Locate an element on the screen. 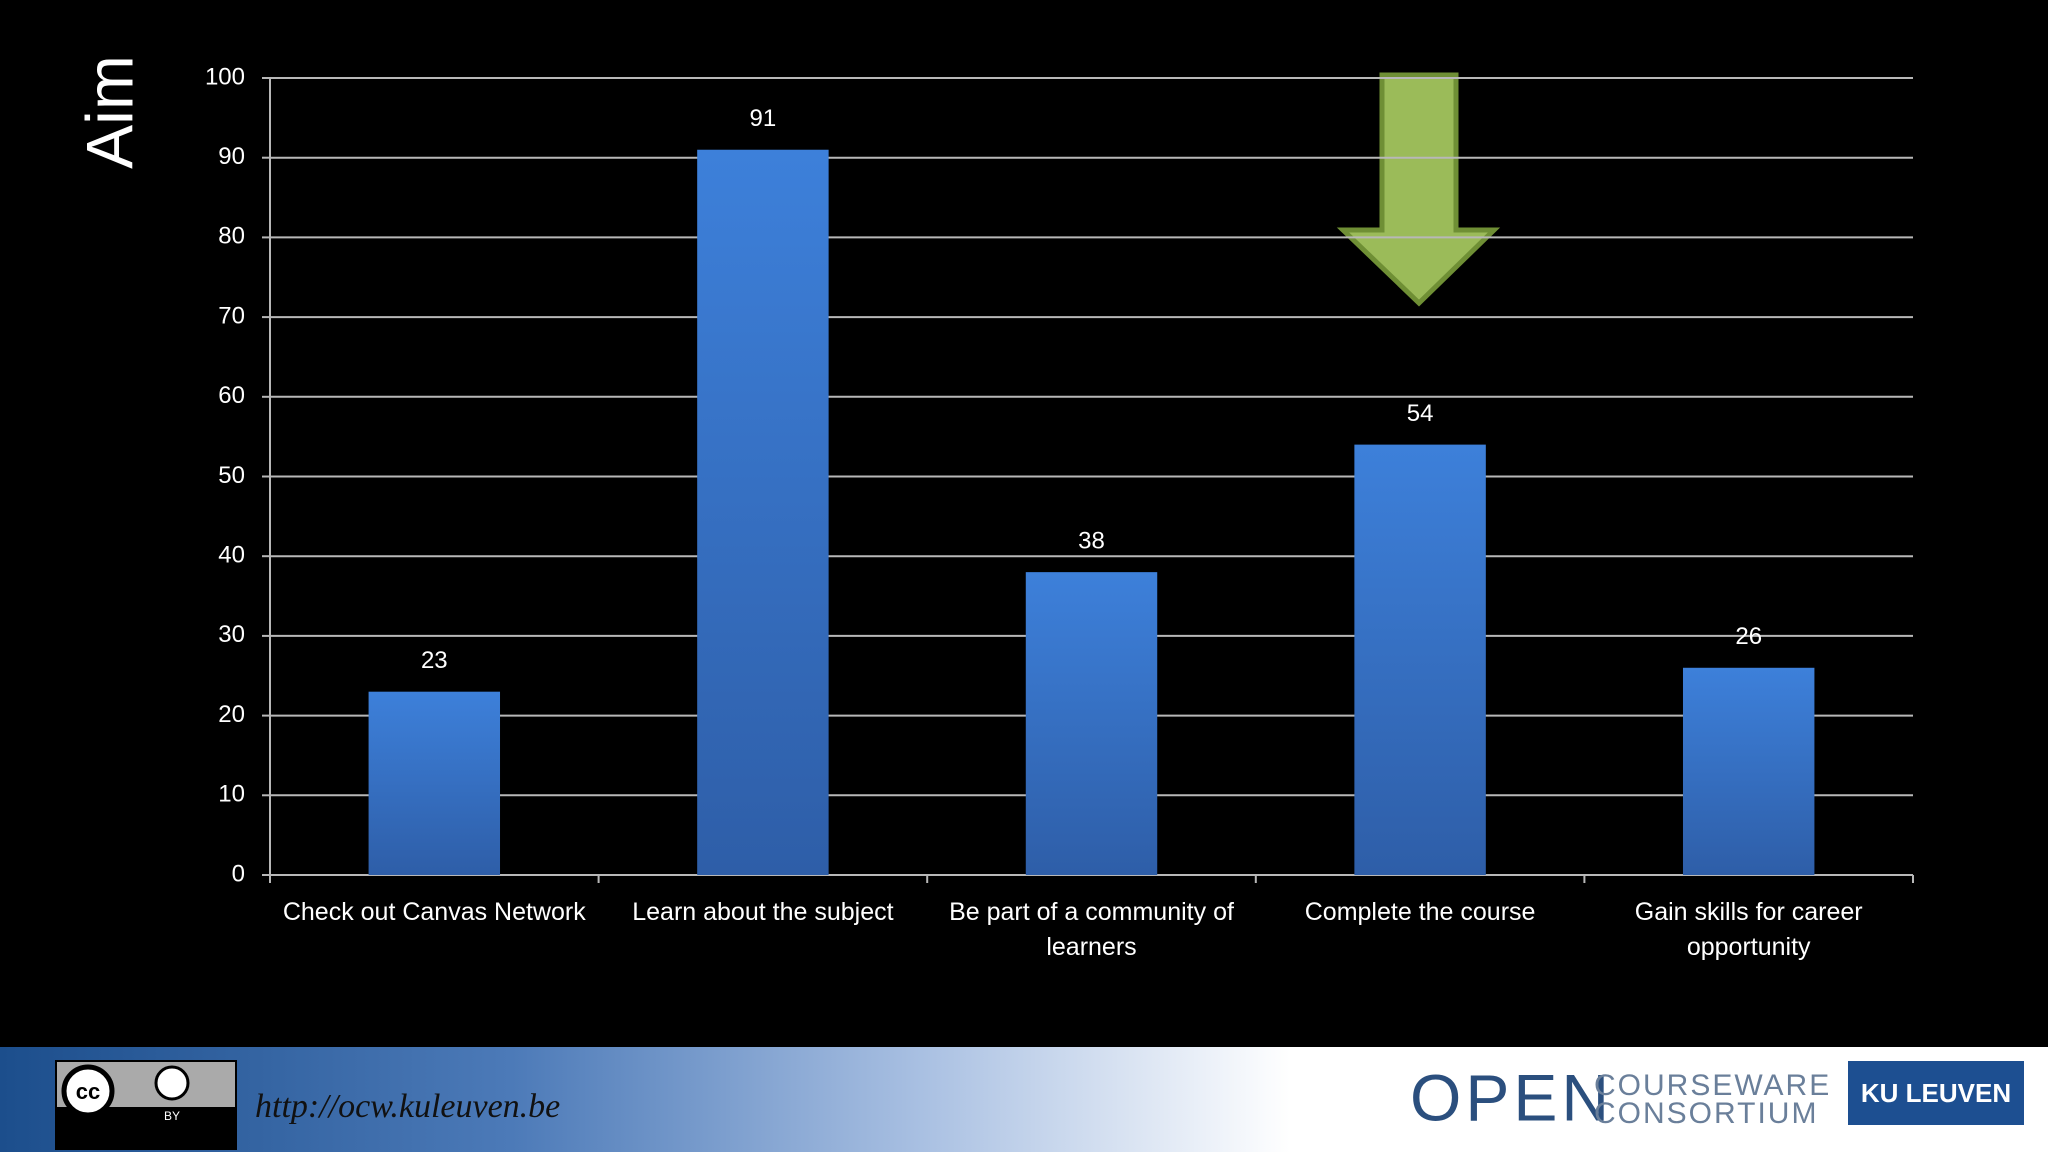 The image size is (2048, 1152). ku-logo is located at coordinates (1936, 1093).